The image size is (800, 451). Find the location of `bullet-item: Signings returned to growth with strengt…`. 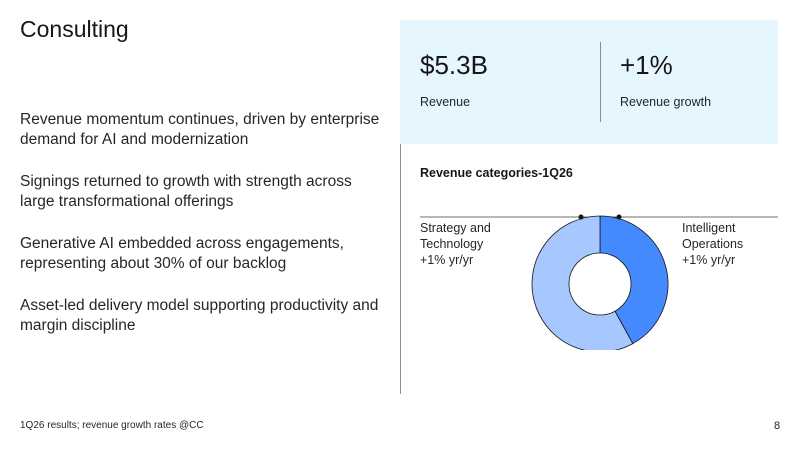

bullet-item: Signings returned to growth with strengt… is located at coordinates (186, 191).